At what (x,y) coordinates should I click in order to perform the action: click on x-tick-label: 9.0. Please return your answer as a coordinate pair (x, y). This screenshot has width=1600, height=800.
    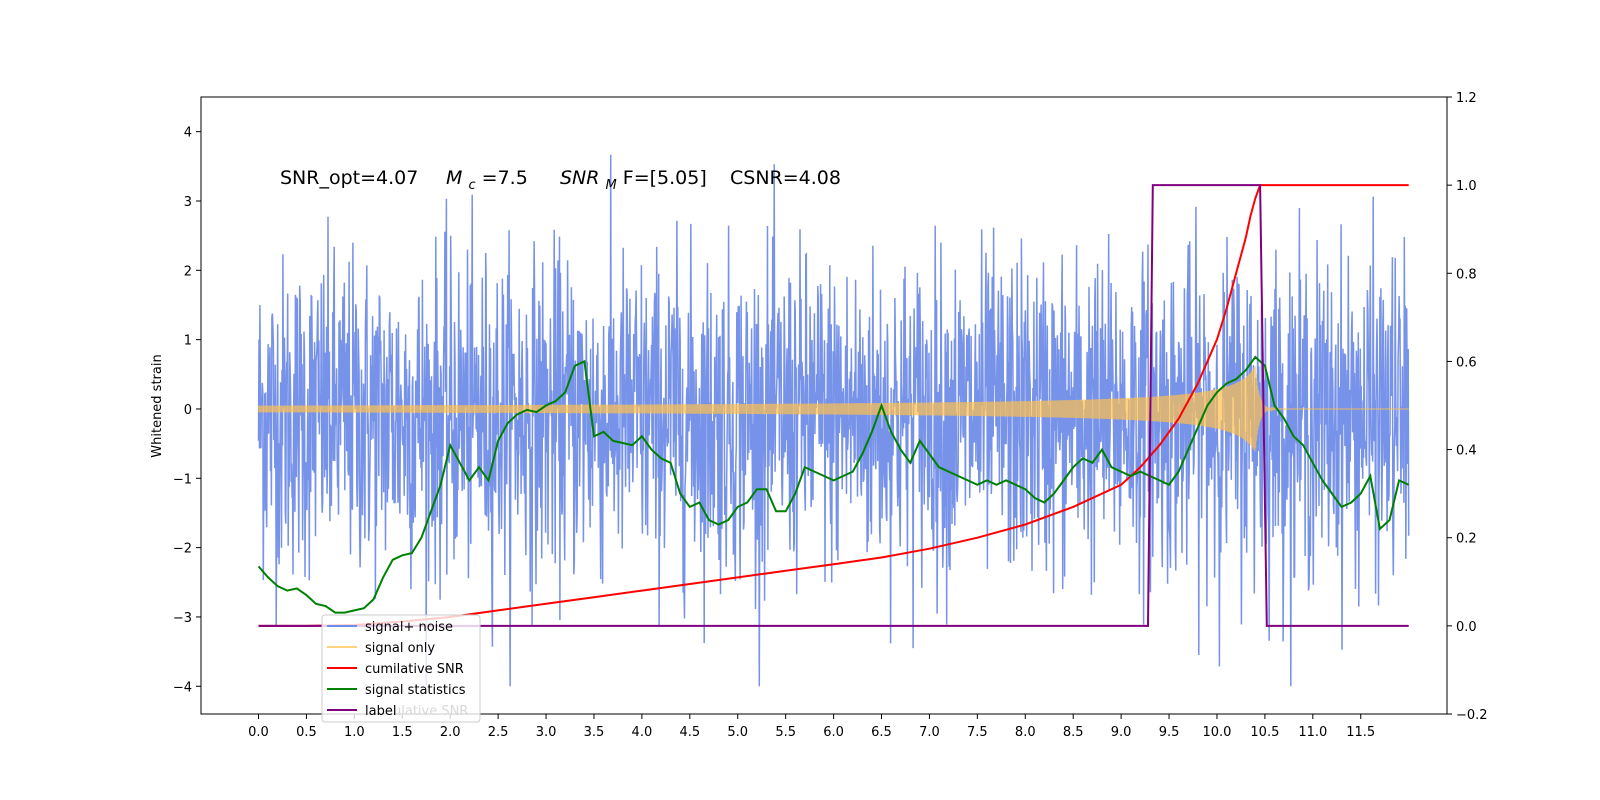
    Looking at the image, I should click on (1121, 732).